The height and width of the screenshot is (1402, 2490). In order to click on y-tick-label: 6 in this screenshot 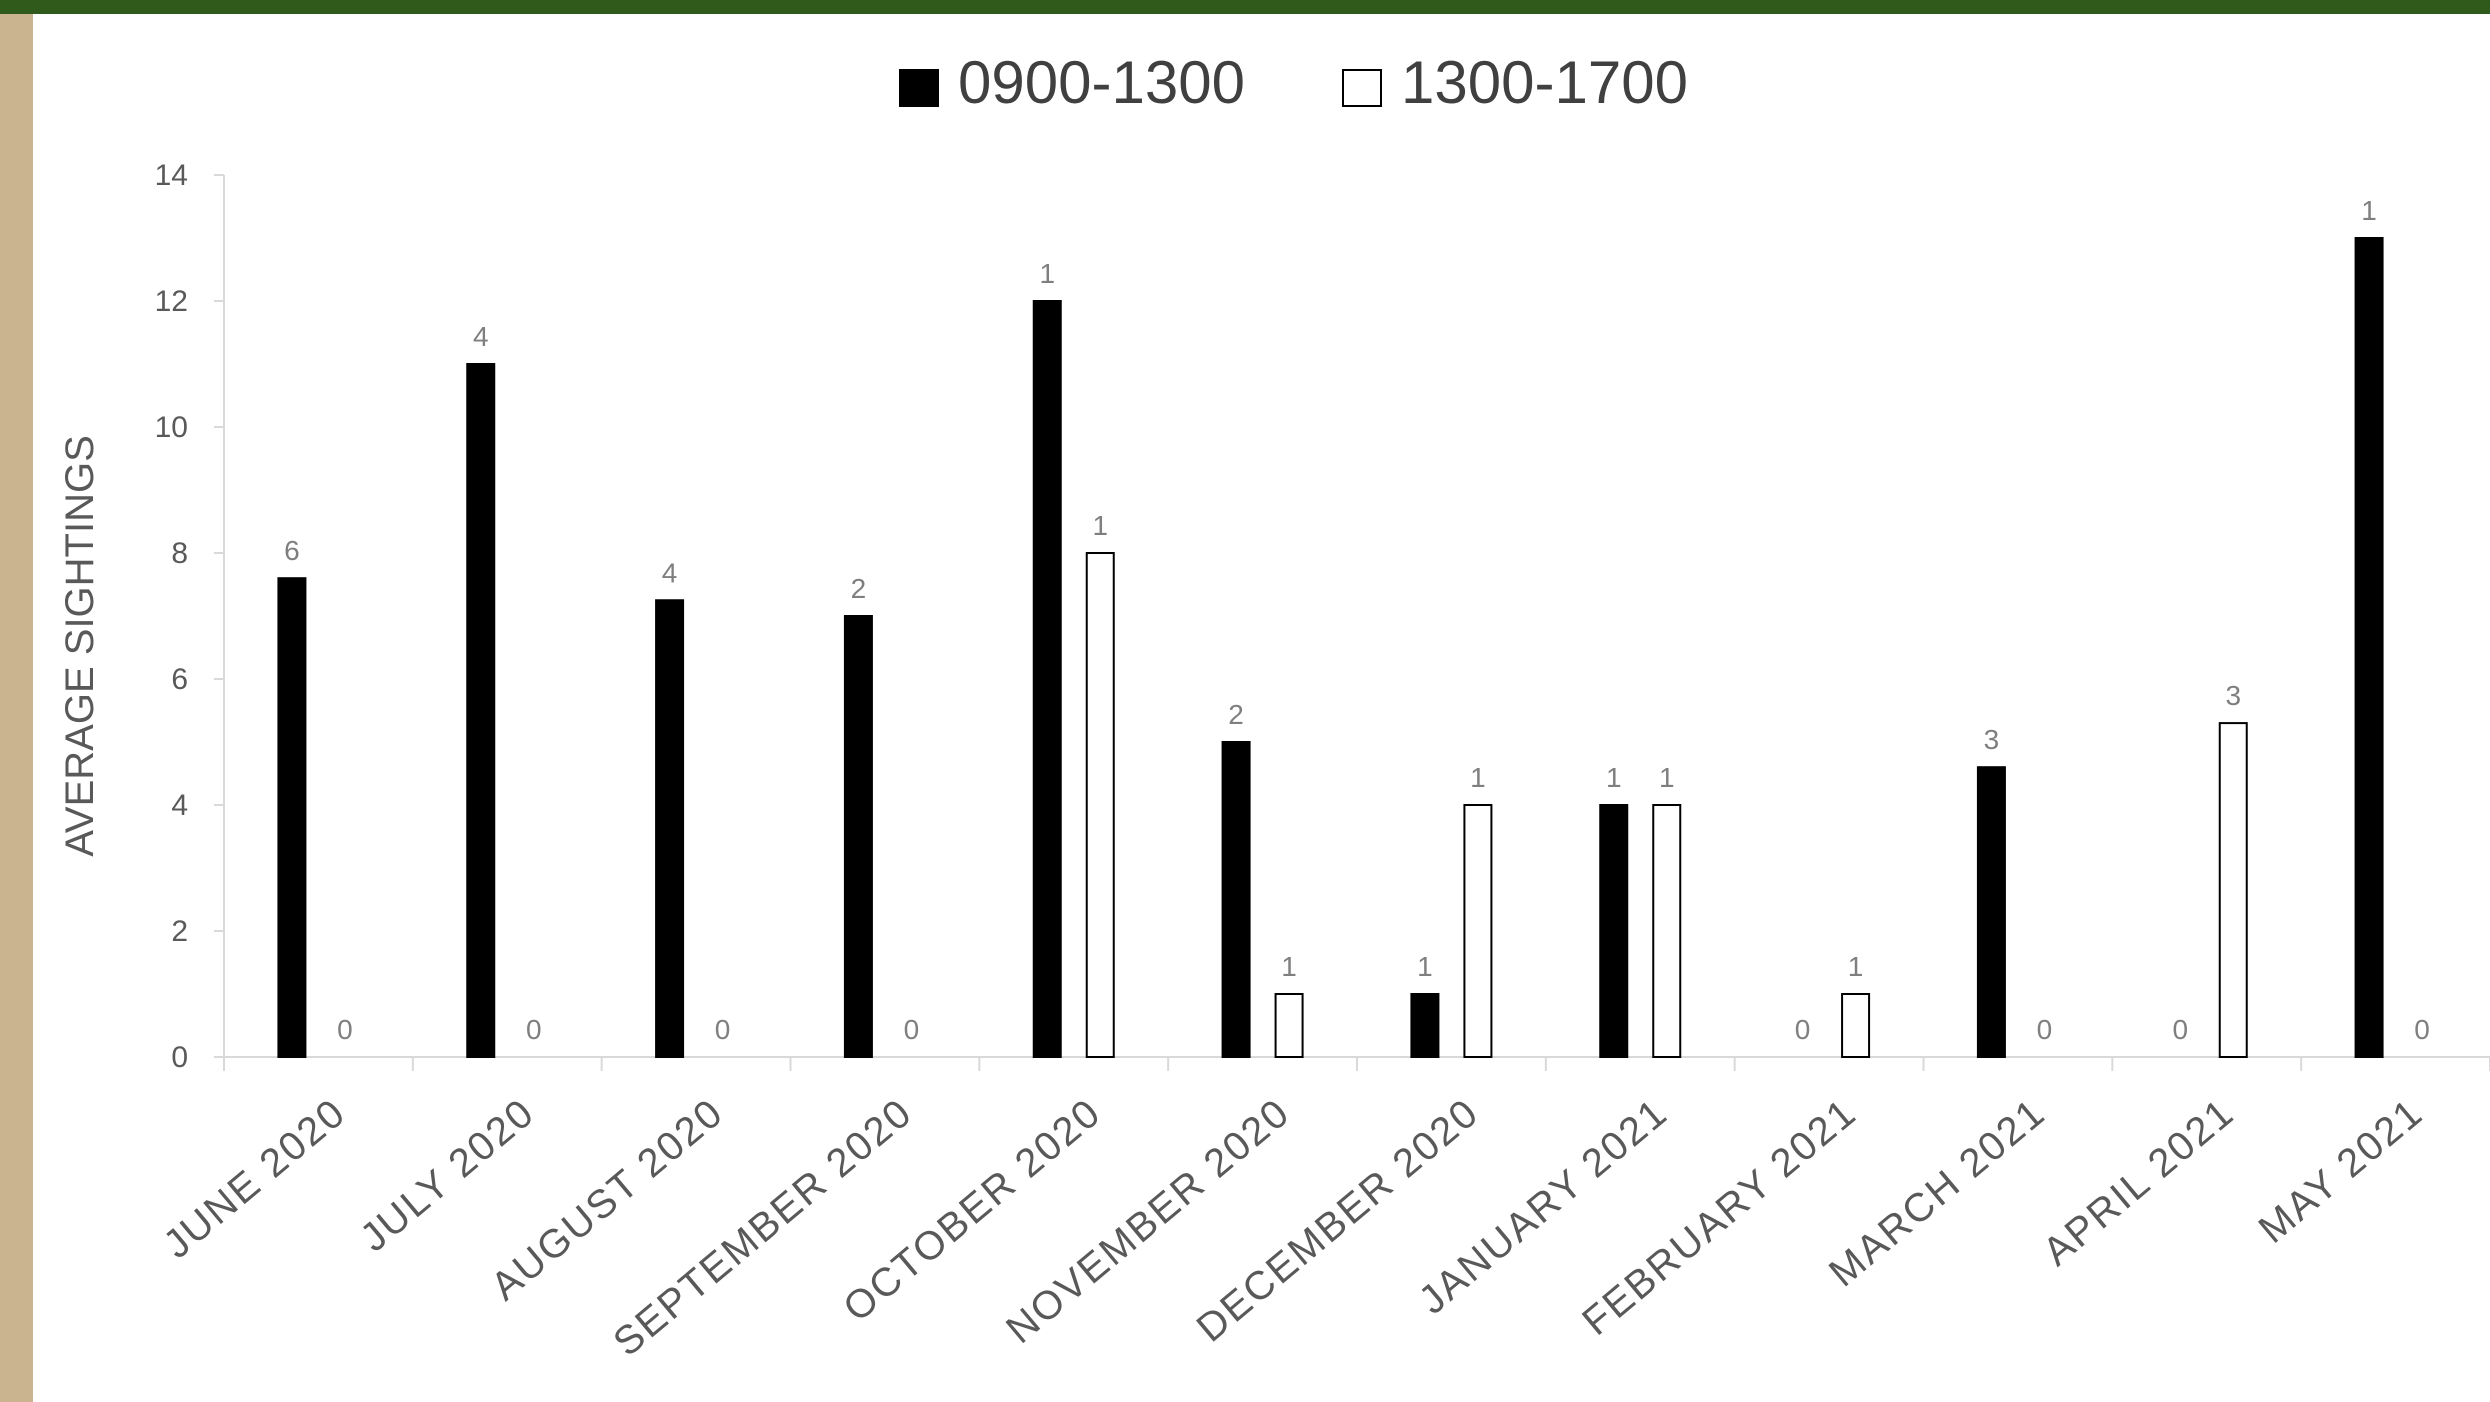, I will do `click(179, 679)`.